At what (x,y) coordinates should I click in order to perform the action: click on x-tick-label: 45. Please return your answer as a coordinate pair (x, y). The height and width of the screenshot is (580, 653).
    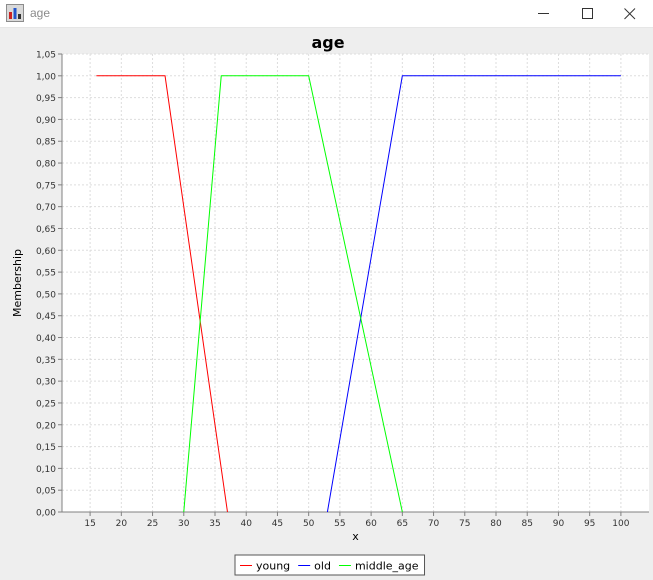
    Looking at the image, I should click on (277, 524).